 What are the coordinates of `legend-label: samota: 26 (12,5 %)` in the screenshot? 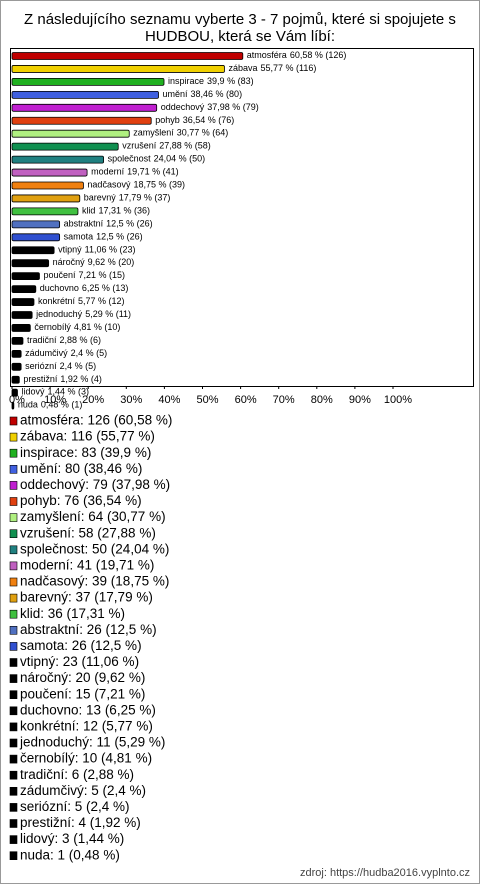 It's located at (81, 645).